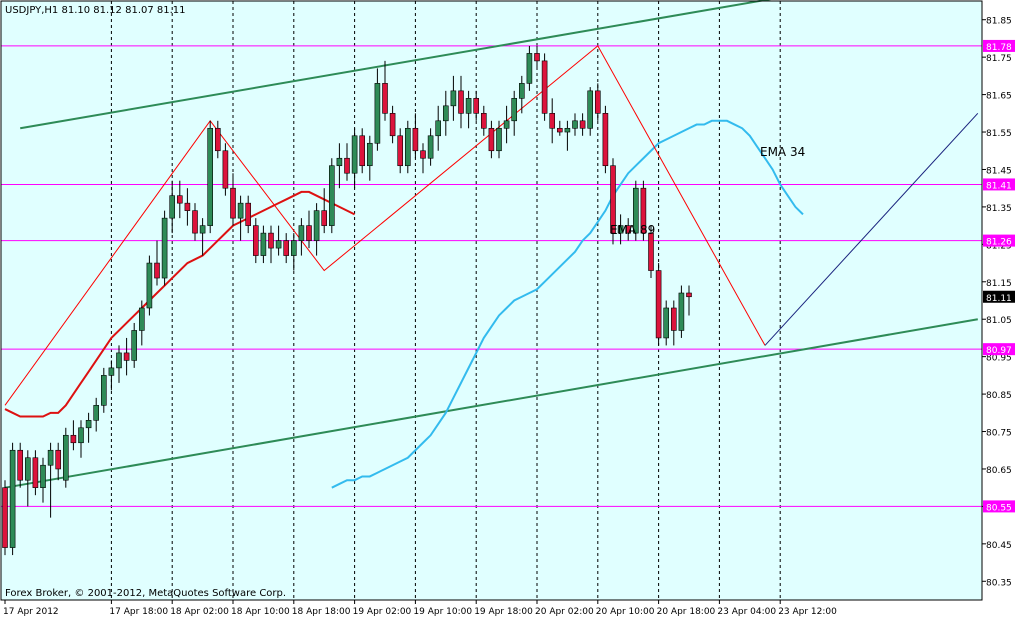 The width and height of the screenshot is (1018, 623). Describe the element at coordinates (999, 97) in the screenshot. I see `y-tick-label: 81.65` at that location.